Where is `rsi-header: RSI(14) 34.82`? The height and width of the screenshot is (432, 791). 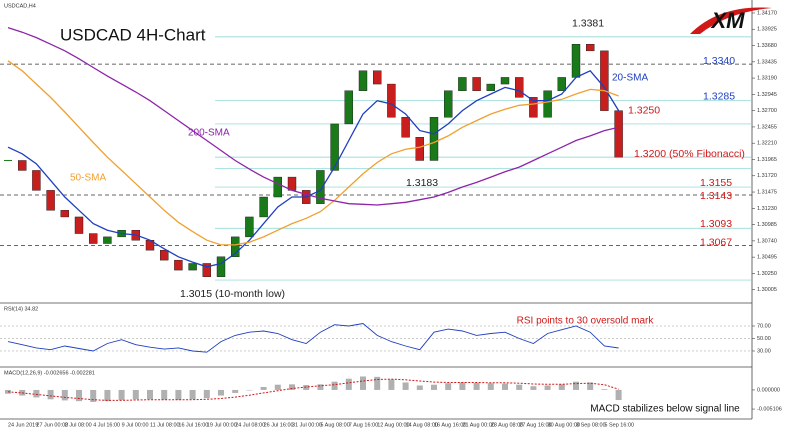
rsi-header: RSI(14) 34.82 is located at coordinates (21, 309).